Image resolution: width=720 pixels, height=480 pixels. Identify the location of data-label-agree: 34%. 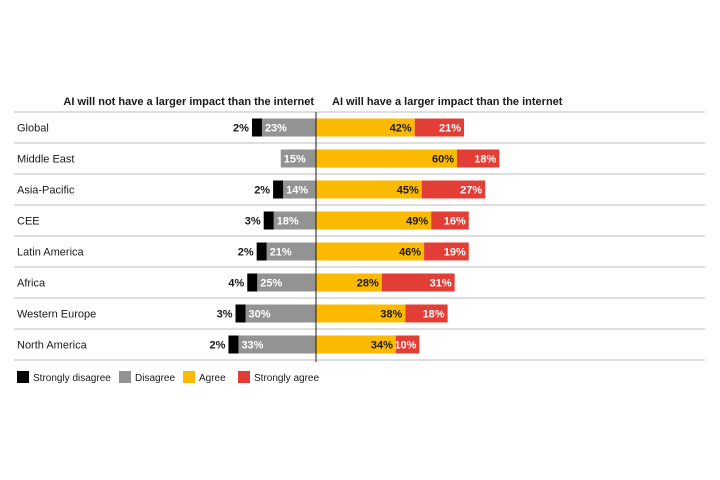
(382, 346).